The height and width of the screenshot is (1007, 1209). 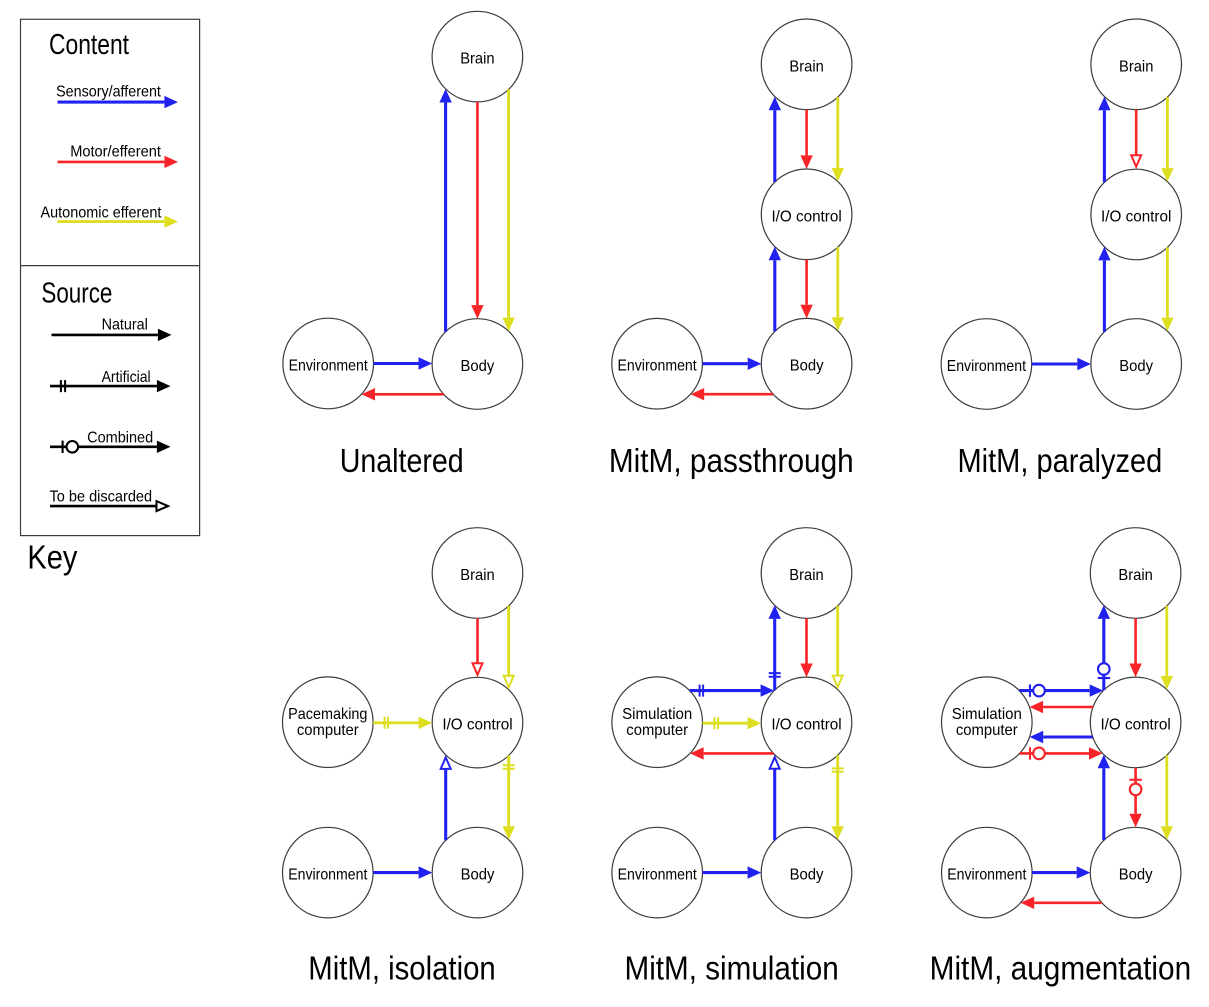 I want to click on svg-text: Pacemaking, so click(x=327, y=714).